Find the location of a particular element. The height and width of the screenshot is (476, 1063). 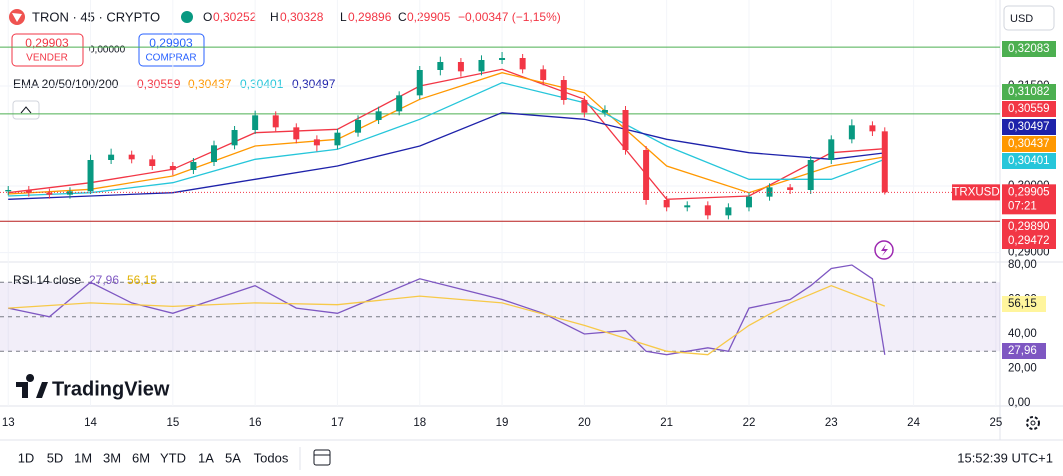

price-tag-label: 0,30401 is located at coordinates (1029, 161).